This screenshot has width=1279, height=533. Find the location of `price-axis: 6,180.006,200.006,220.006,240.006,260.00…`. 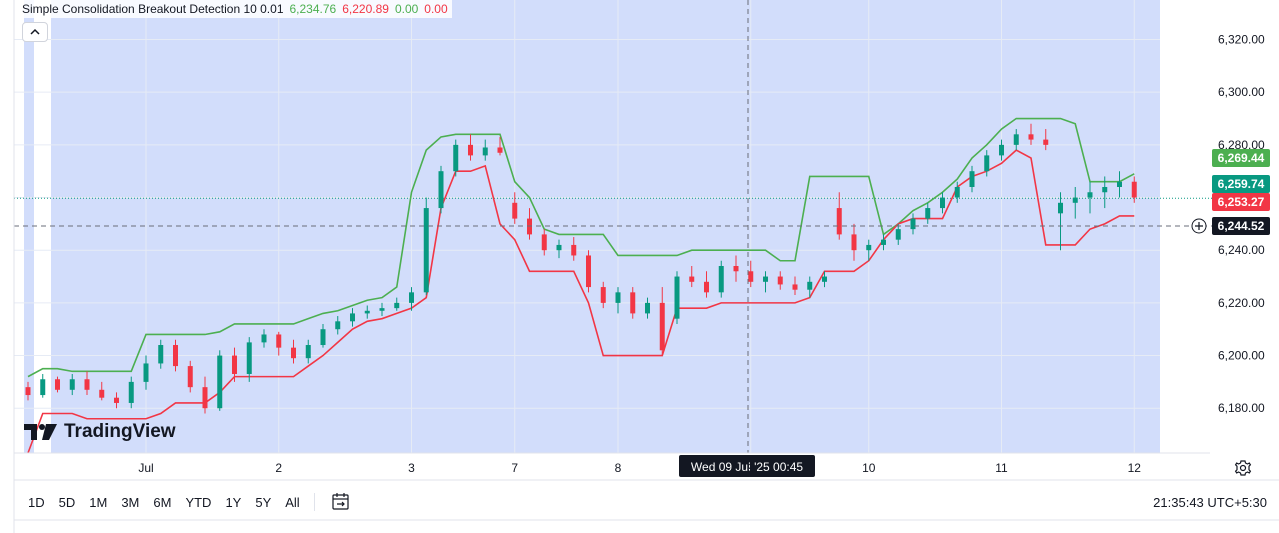

price-axis: 6,180.006,200.006,220.006,240.006,260.00… is located at coordinates (1241, 224).